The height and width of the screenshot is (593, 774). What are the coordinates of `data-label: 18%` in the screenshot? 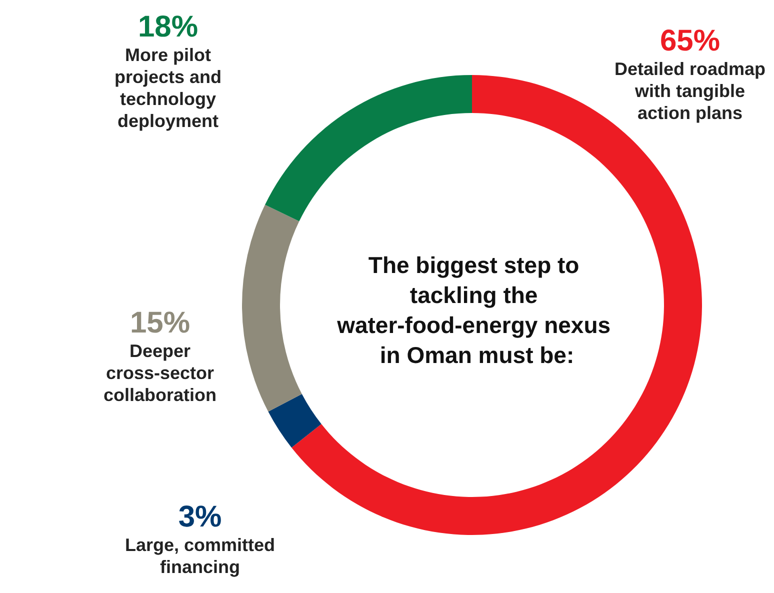 It's located at (168, 27).